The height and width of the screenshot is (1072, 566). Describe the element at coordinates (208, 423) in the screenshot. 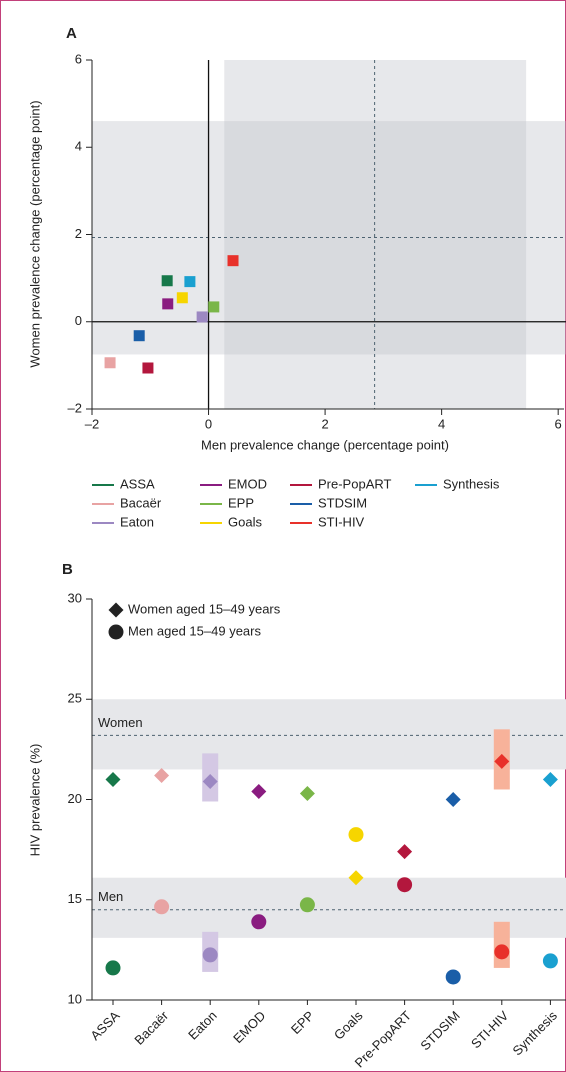

I see `x-tick-label: 0` at that location.